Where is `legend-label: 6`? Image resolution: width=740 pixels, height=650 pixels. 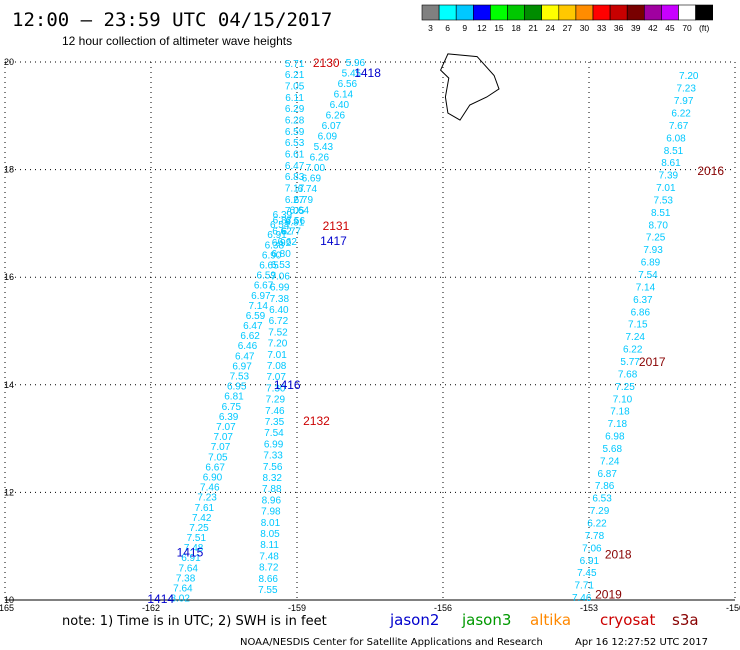
legend-label: 6 is located at coordinates (447, 28).